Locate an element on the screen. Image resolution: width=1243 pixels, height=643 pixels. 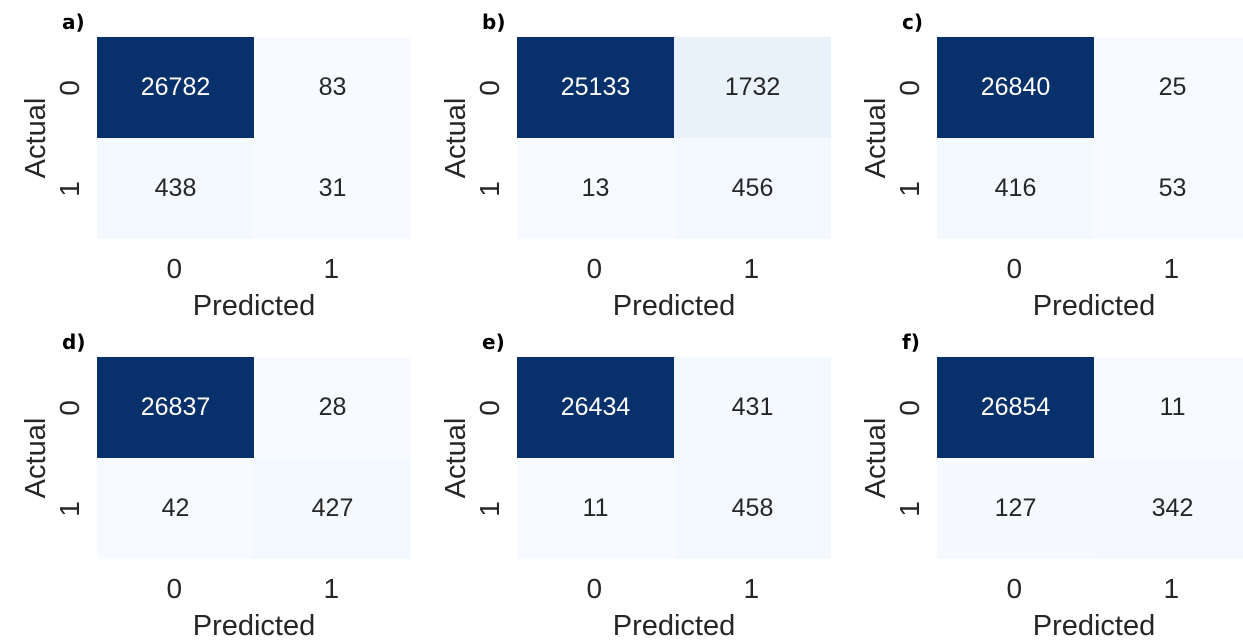
heatmap-cell: 458 is located at coordinates (752, 508).